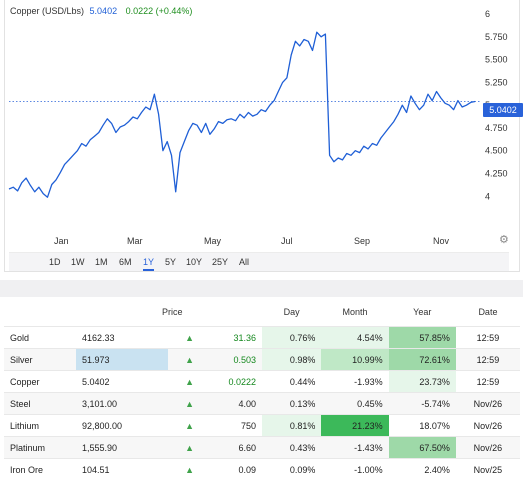  What do you see at coordinates (496, 128) in the screenshot?
I see `y-tick-label: 4.750` at bounding box center [496, 128].